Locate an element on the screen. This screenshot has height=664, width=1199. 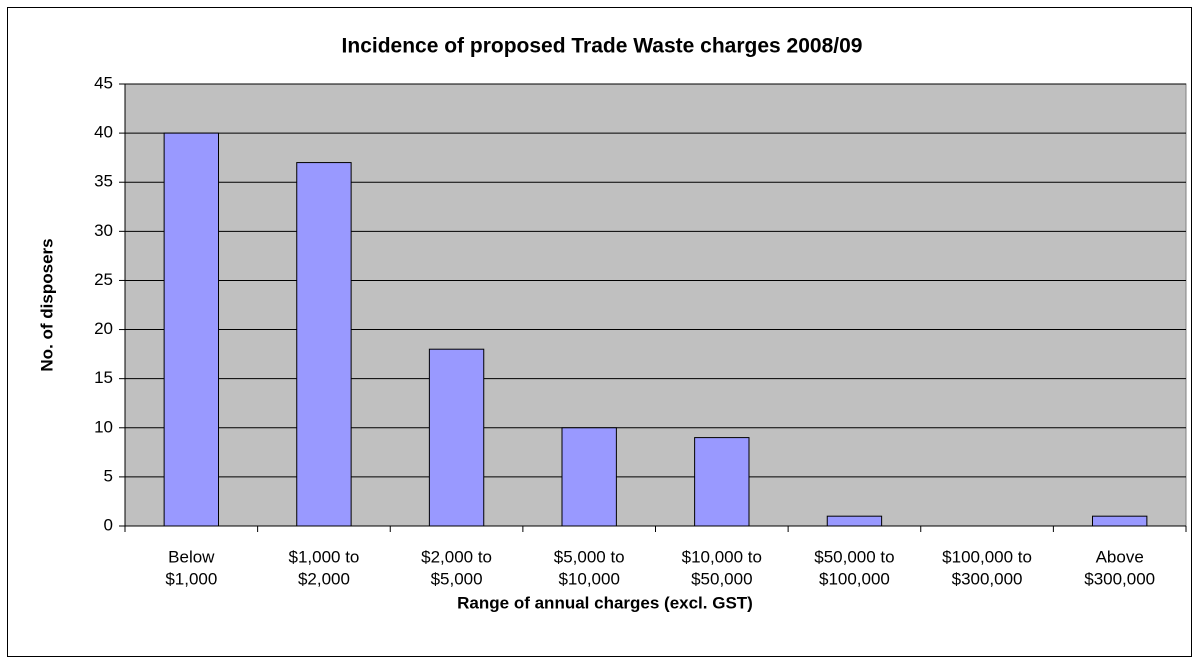
y-tick-label: 10 is located at coordinates (103, 426).